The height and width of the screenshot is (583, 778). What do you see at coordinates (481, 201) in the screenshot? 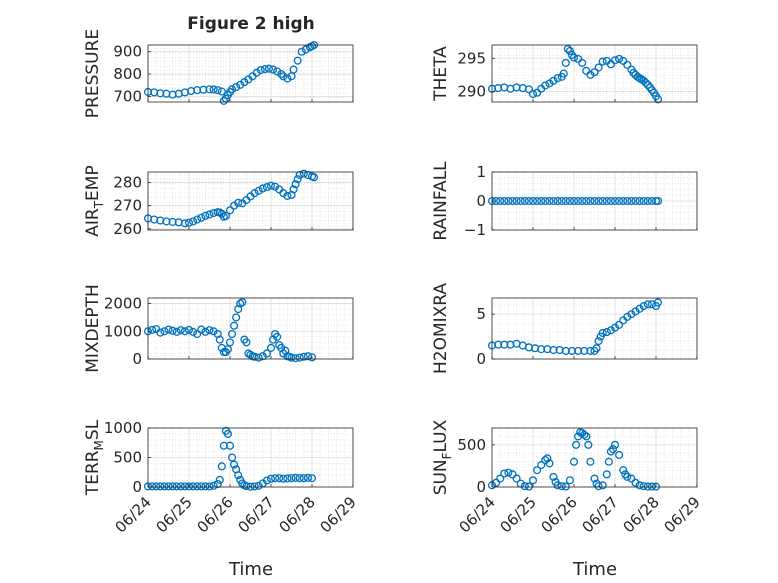
I see `y-tick-label: 0` at bounding box center [481, 201].